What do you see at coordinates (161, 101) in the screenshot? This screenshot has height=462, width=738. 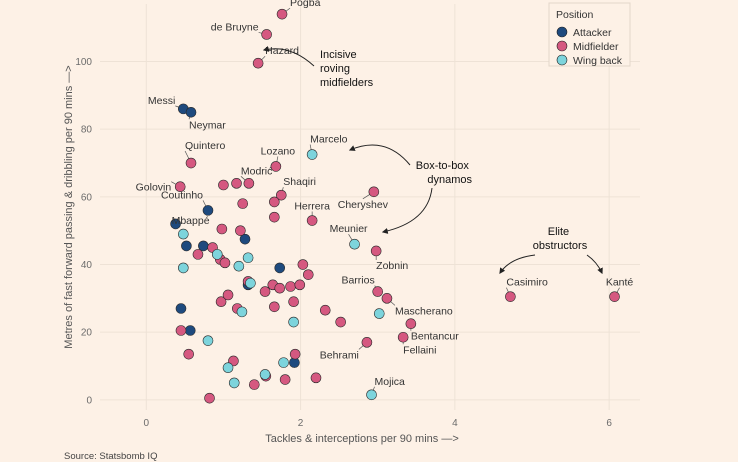 I see `point-label: Messi` at bounding box center [161, 101].